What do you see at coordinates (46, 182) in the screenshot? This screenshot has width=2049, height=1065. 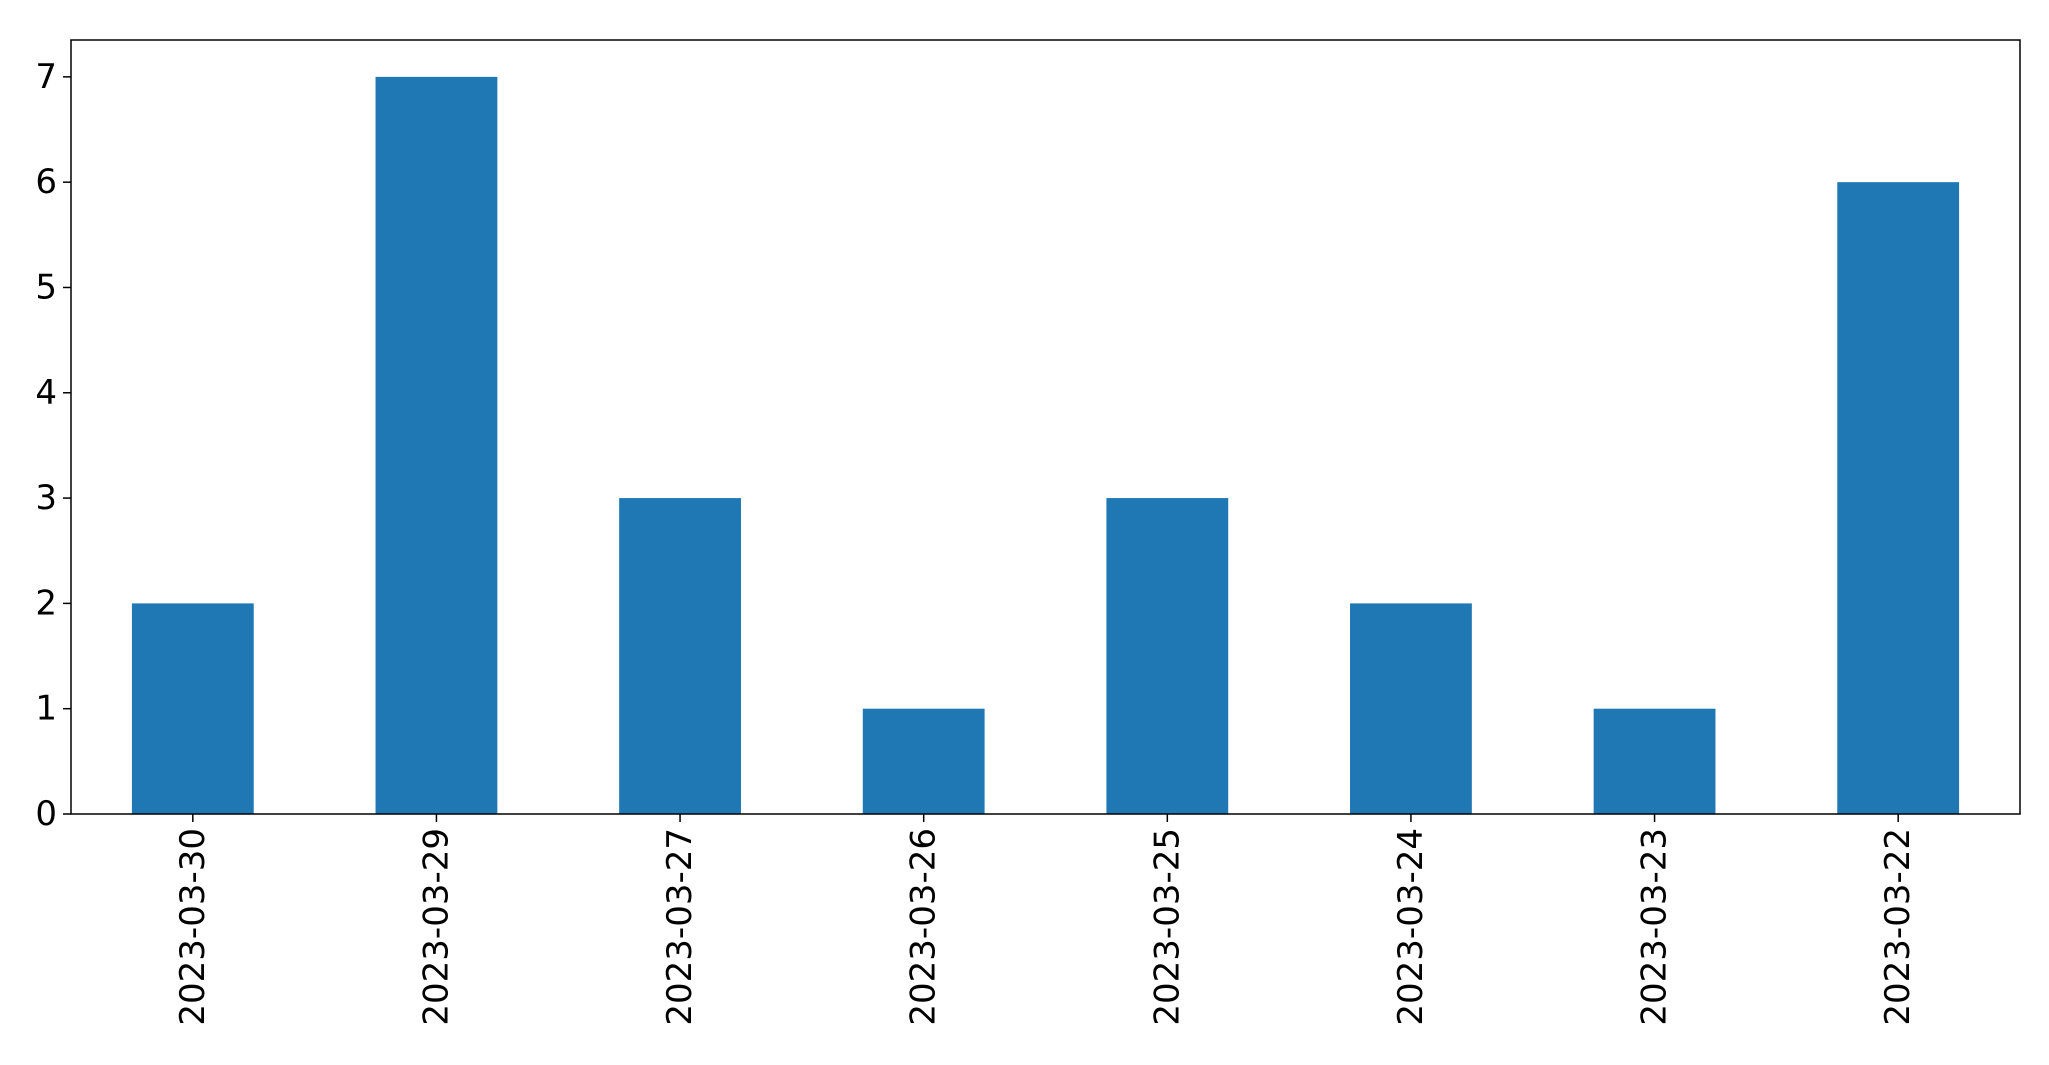 I see `y-tick-label: 6` at bounding box center [46, 182].